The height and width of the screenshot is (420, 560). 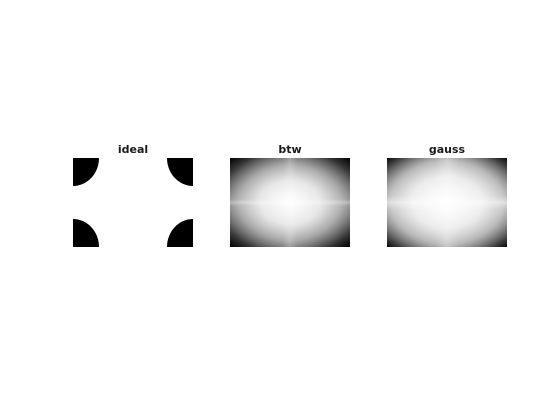 What do you see at coordinates (86, 233) in the screenshot?
I see `corner-bottom-left` at bounding box center [86, 233].